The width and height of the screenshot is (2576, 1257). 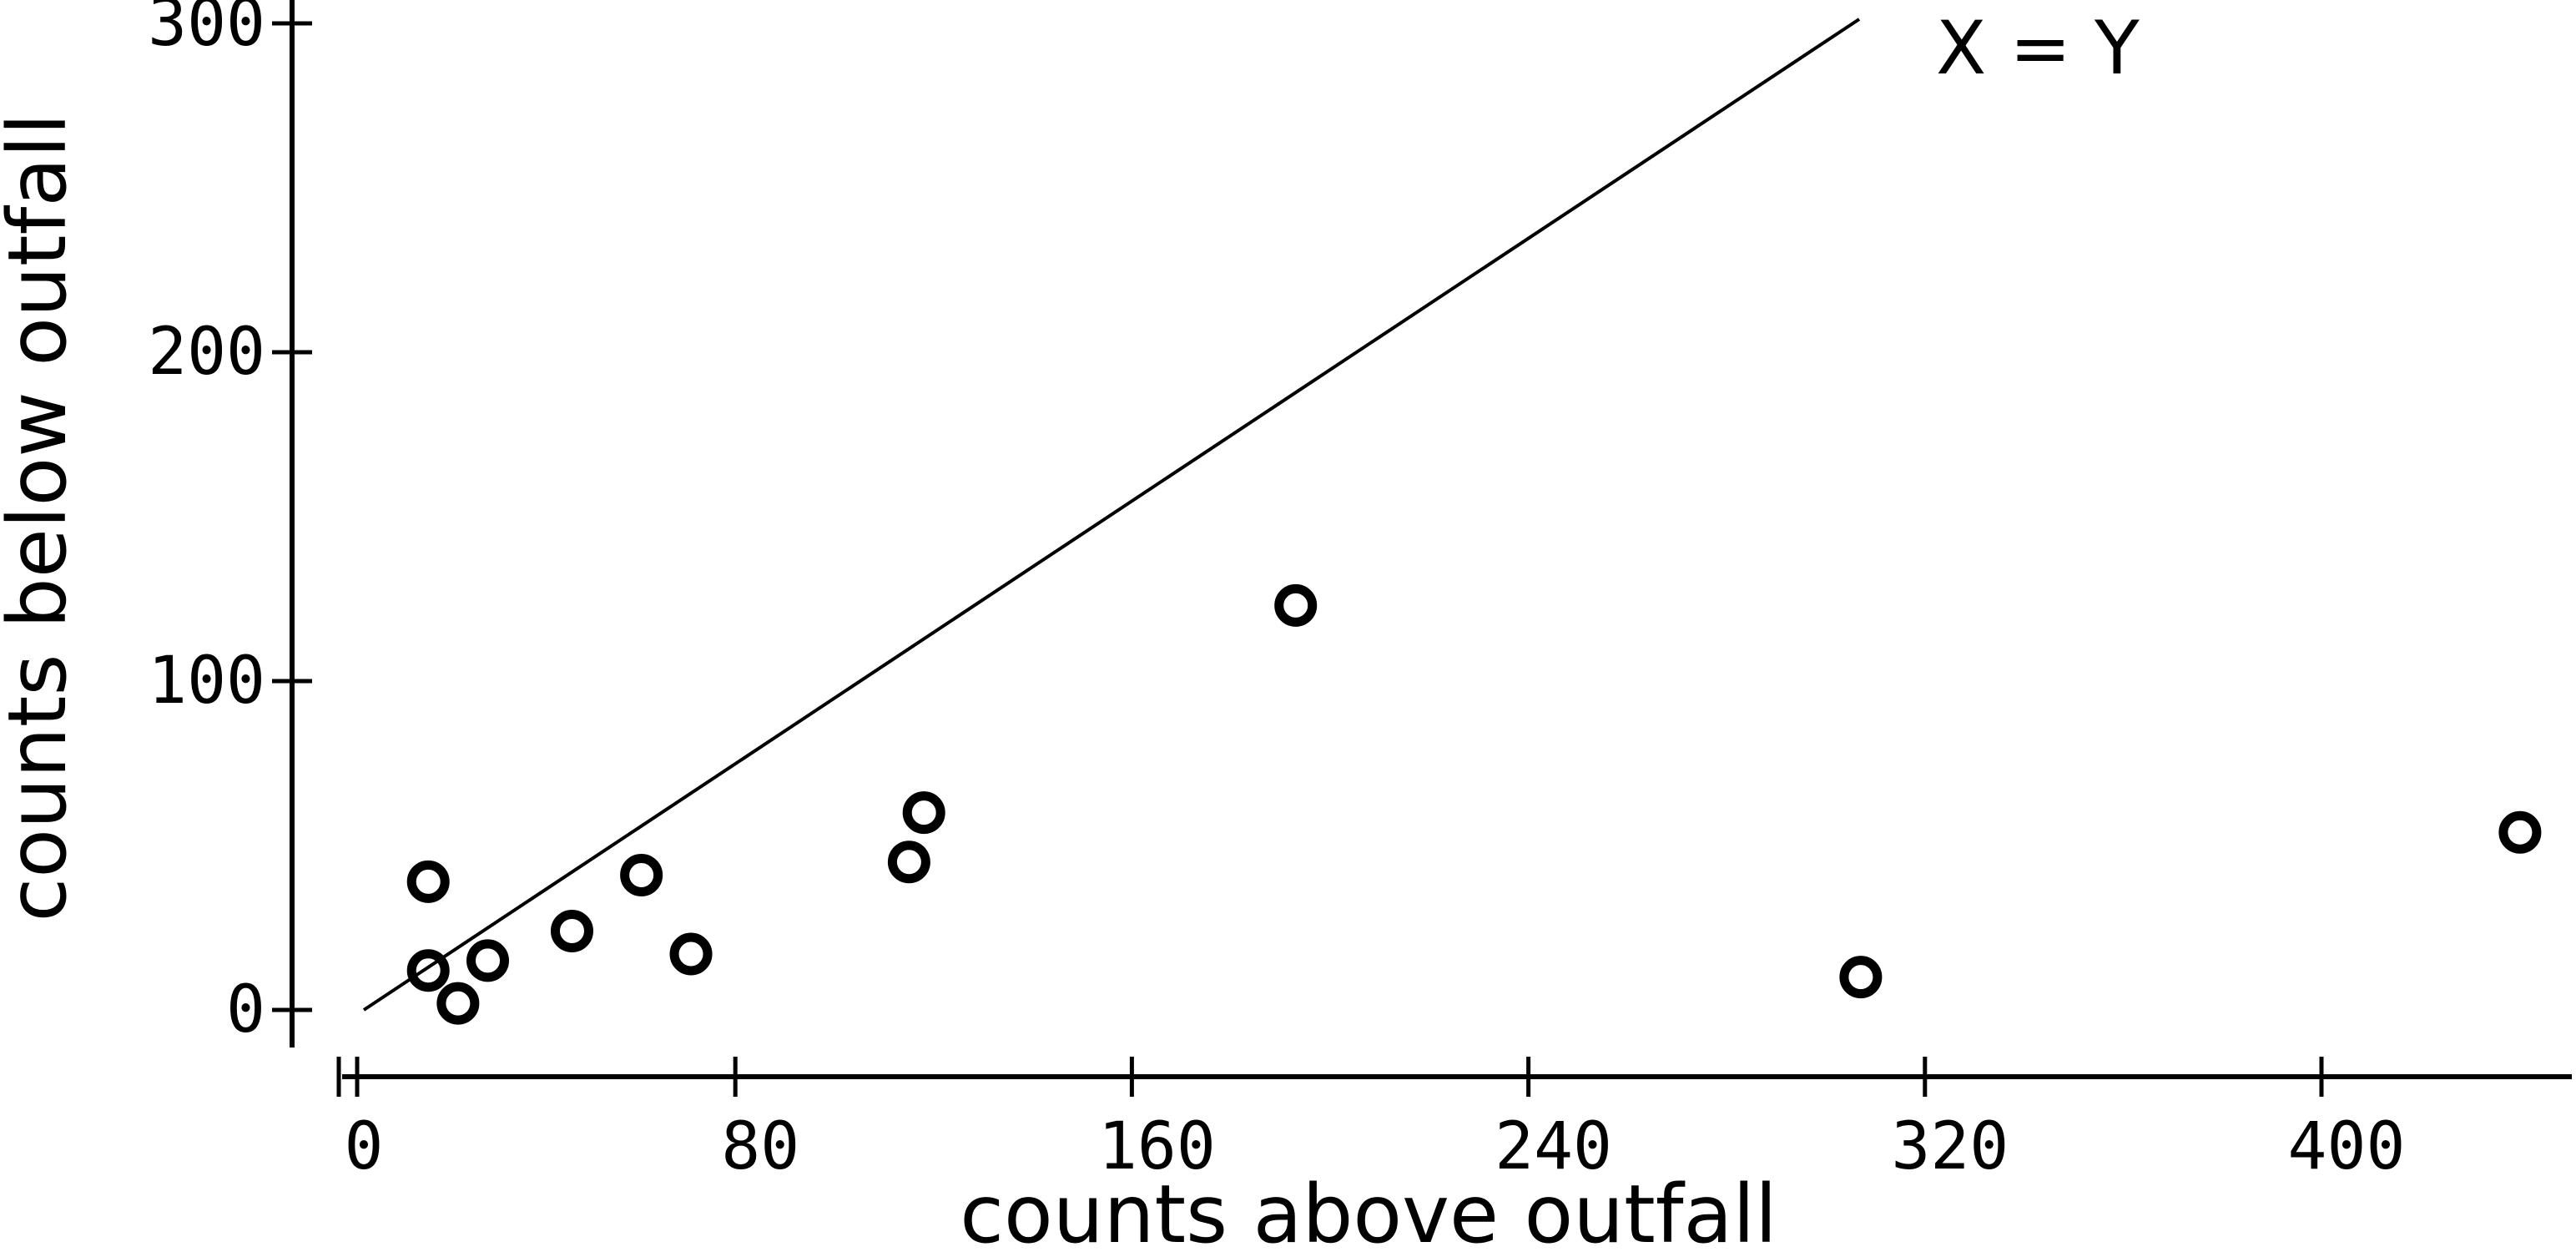 I want to click on y-tick-label: 300, so click(x=206, y=30).